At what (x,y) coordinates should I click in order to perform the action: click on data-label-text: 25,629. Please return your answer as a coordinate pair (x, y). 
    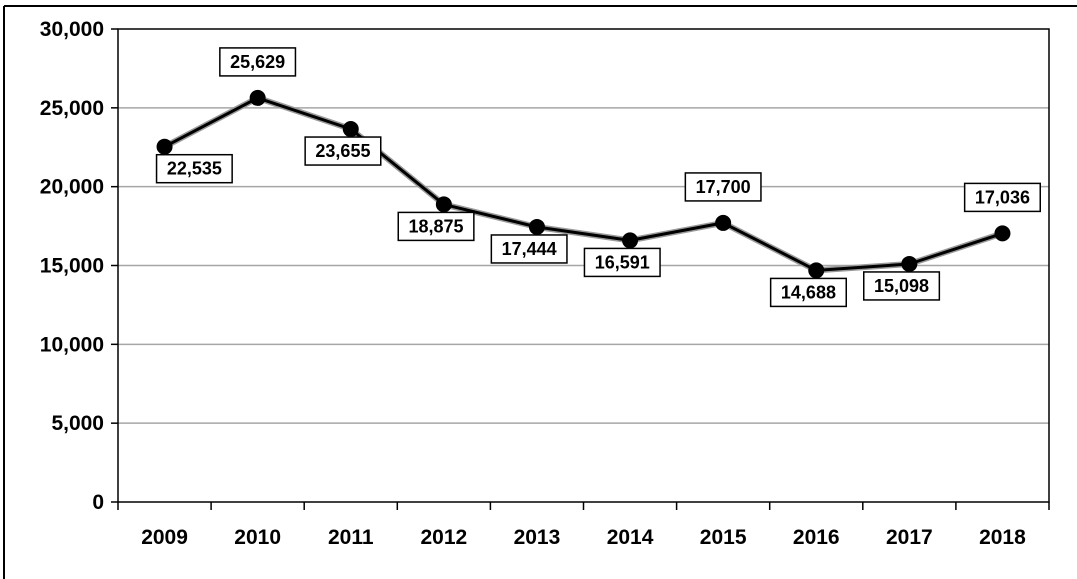
    Looking at the image, I should click on (257, 62).